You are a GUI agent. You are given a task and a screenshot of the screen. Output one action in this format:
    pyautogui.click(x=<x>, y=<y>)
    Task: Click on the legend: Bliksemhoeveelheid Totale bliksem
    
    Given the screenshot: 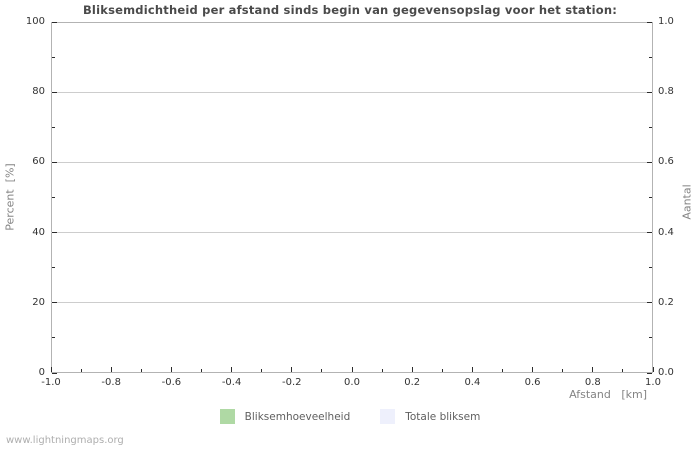 What is the action you would take?
    pyautogui.click(x=350, y=416)
    